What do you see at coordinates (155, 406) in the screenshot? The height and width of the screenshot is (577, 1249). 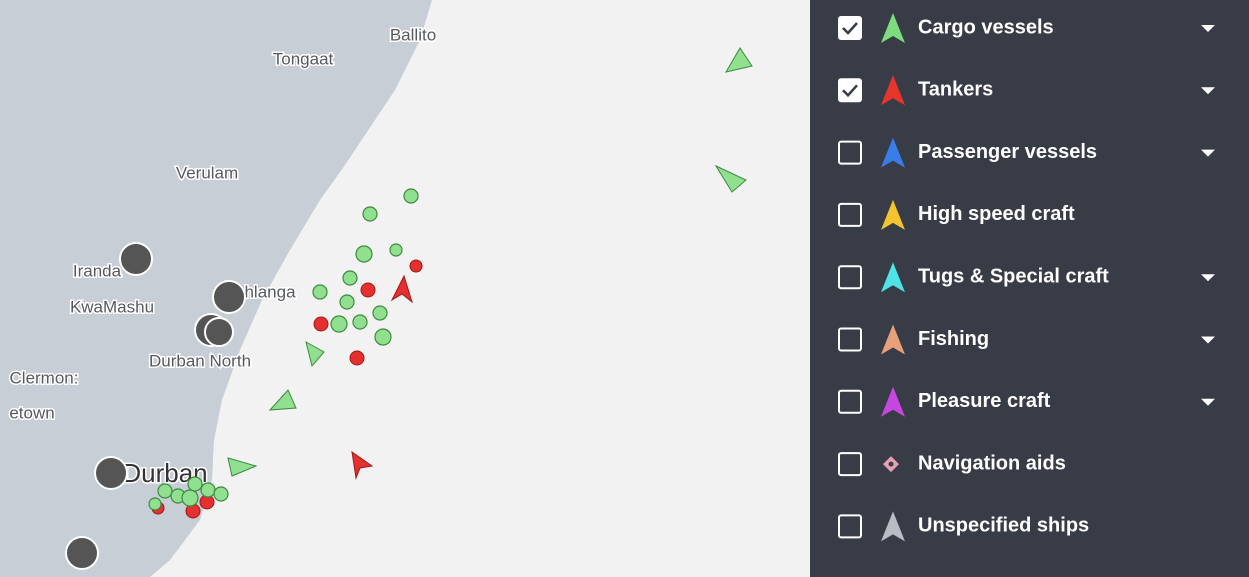 I see `poi-icons` at bounding box center [155, 406].